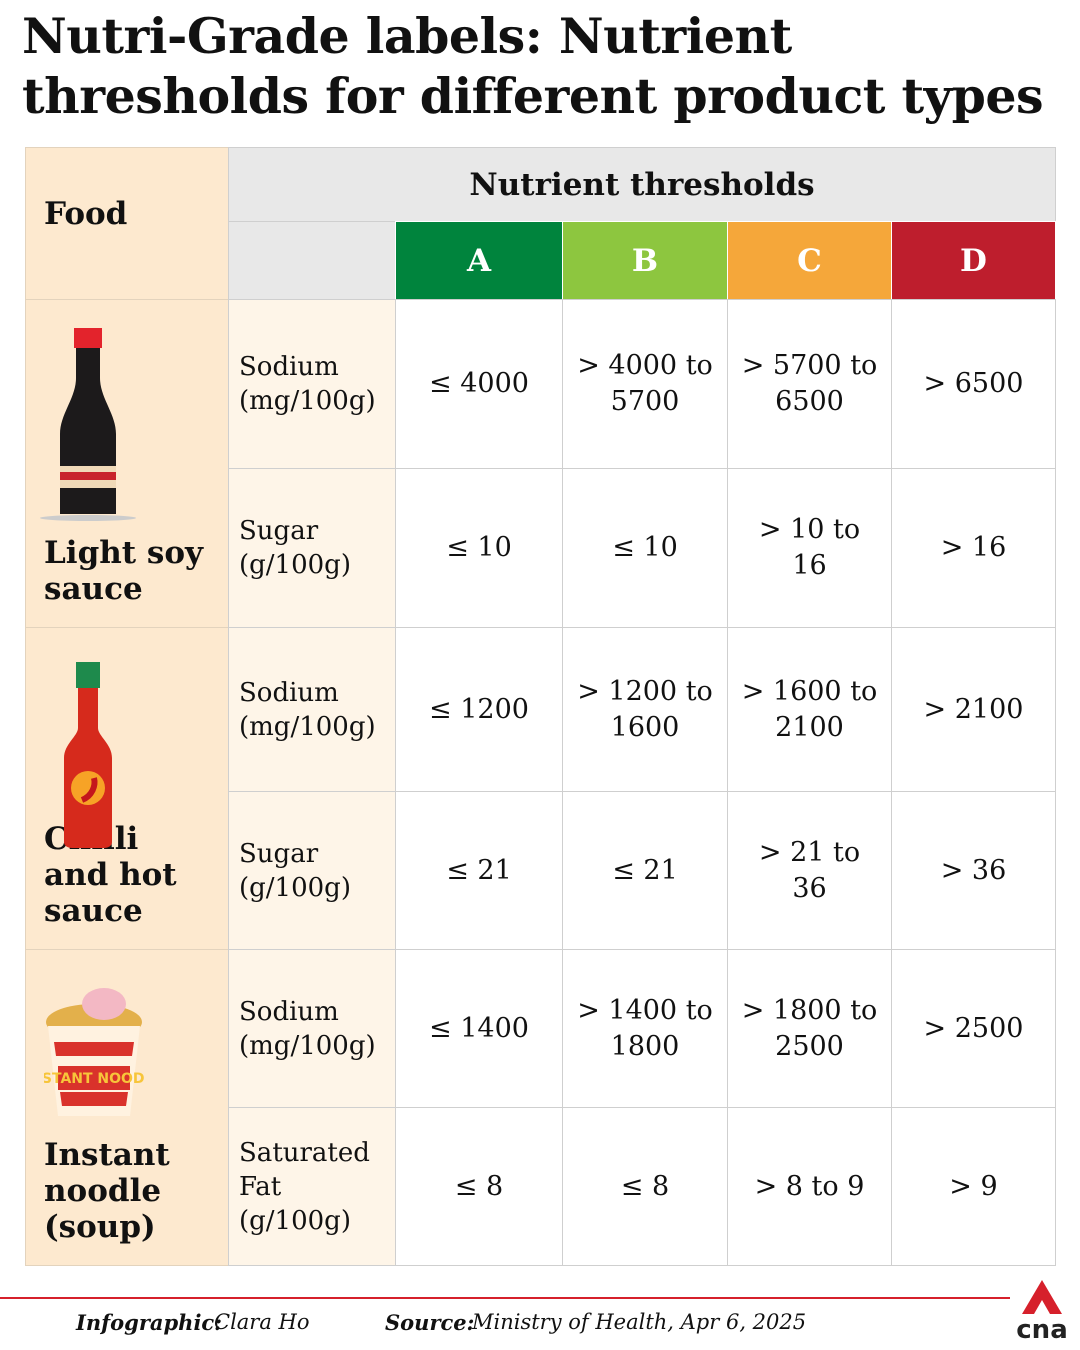 The height and width of the screenshot is (1350, 1080). What do you see at coordinates (973, 709) in the screenshot?
I see `threshold: > 2100` at bounding box center [973, 709].